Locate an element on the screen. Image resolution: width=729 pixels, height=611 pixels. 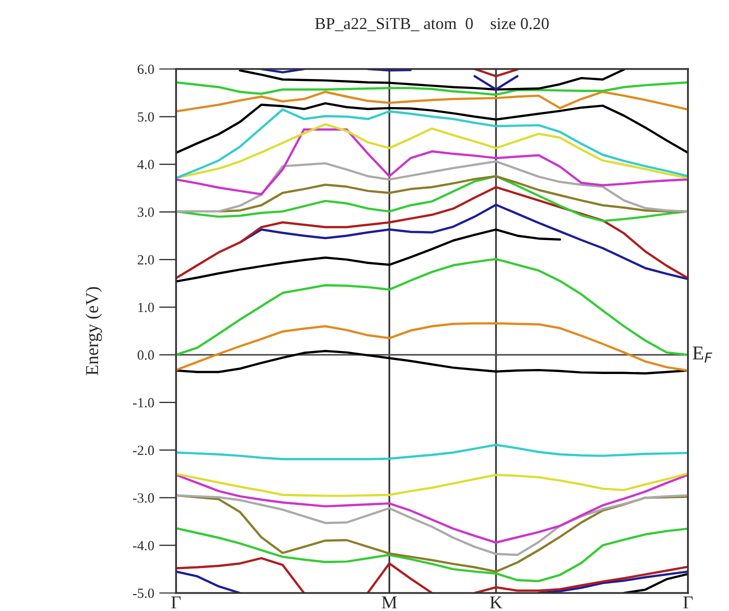
y-tick-label: 5.0 is located at coordinates (146, 117).